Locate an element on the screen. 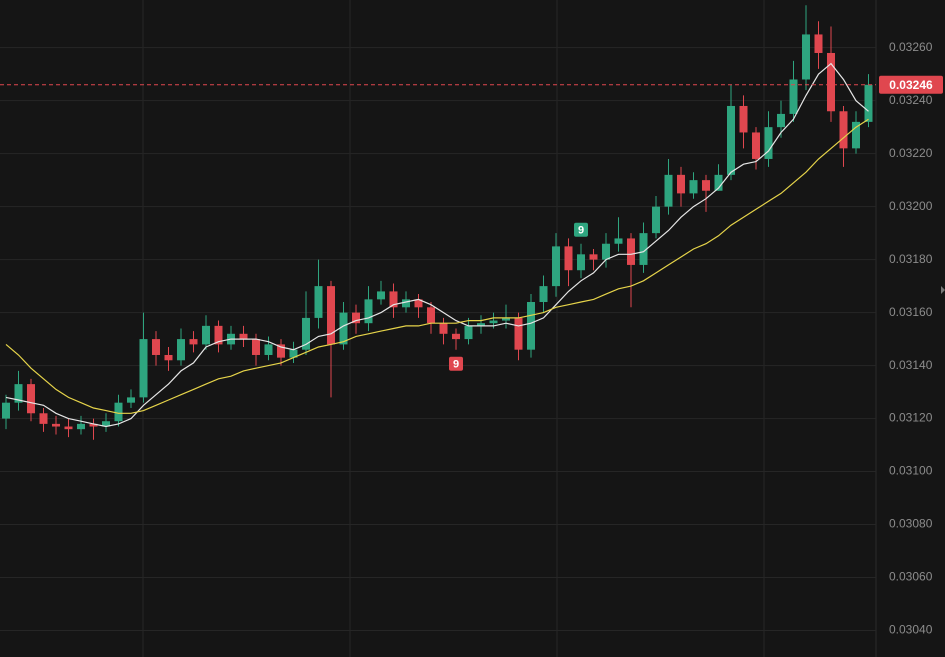  y-tick-label: 0.03240 is located at coordinates (911, 100).